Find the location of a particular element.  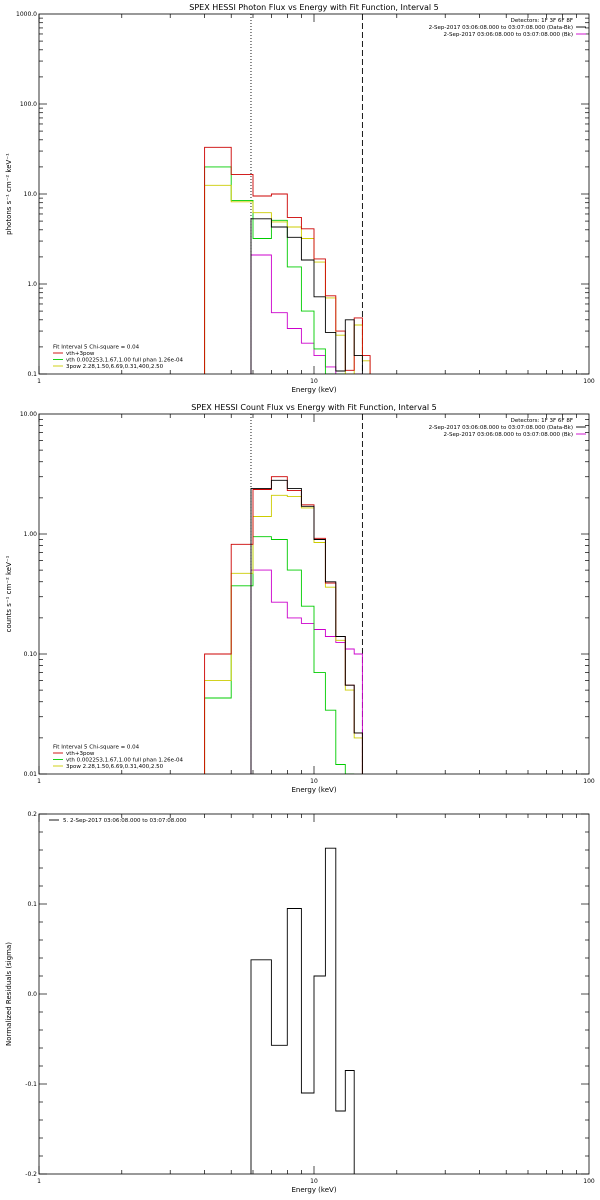

y-tick-label: 0.2 is located at coordinates (32, 814).